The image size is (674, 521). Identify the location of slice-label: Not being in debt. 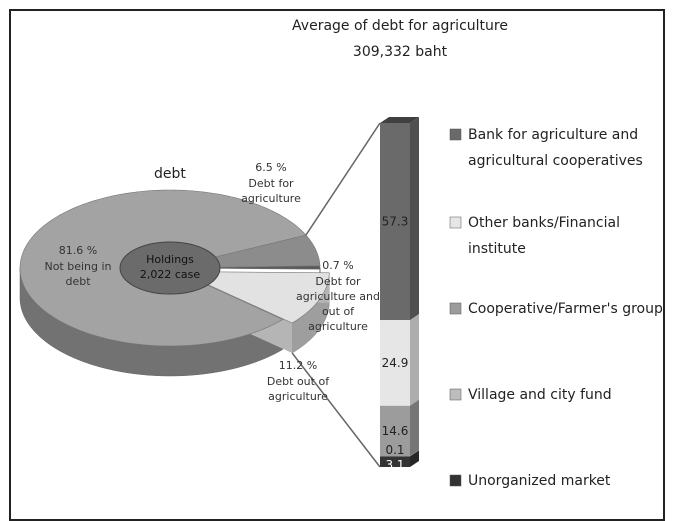
(78, 274).